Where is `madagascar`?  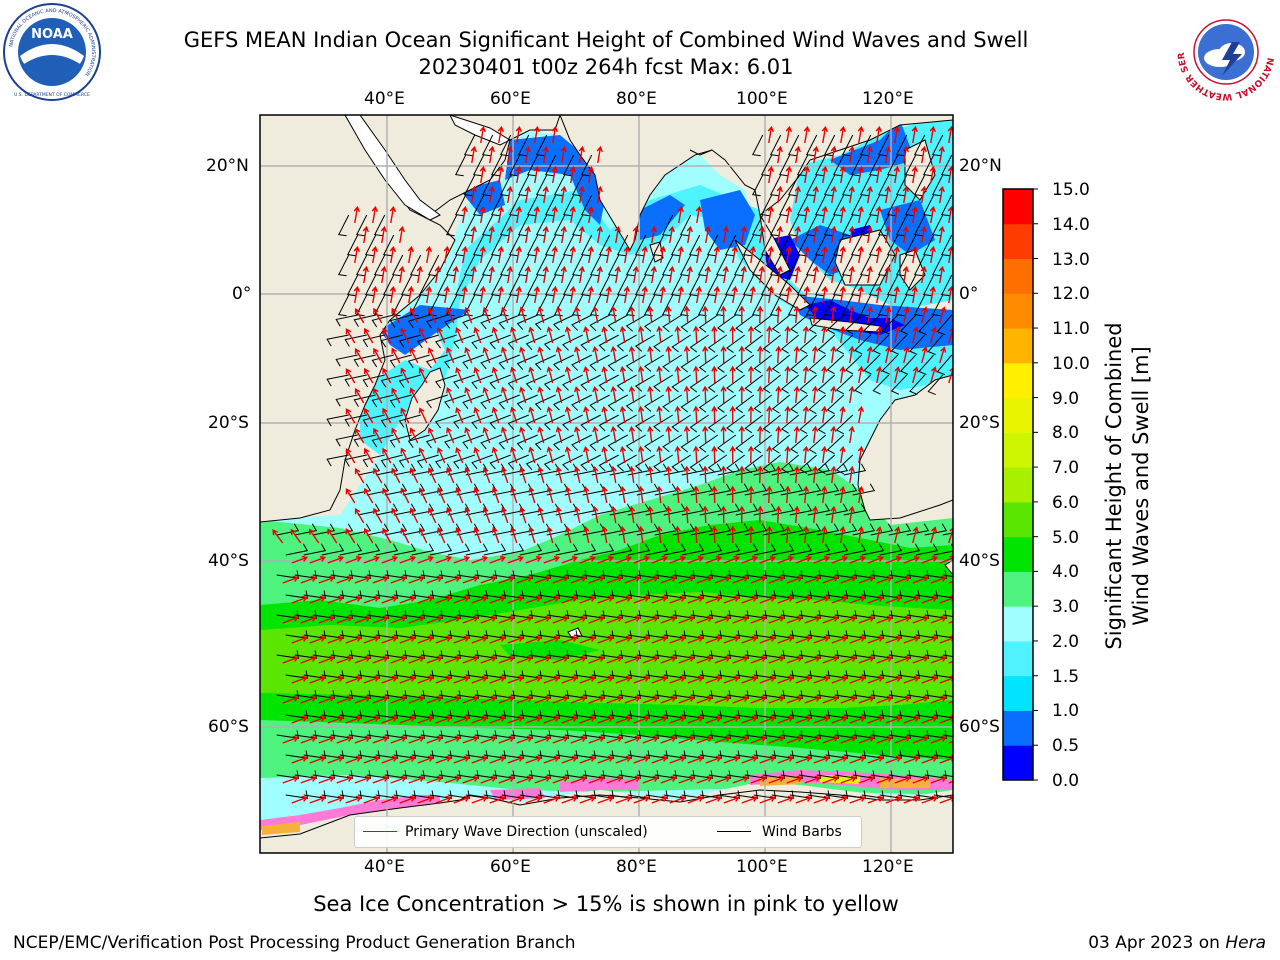
madagascar is located at coordinates (425, 404).